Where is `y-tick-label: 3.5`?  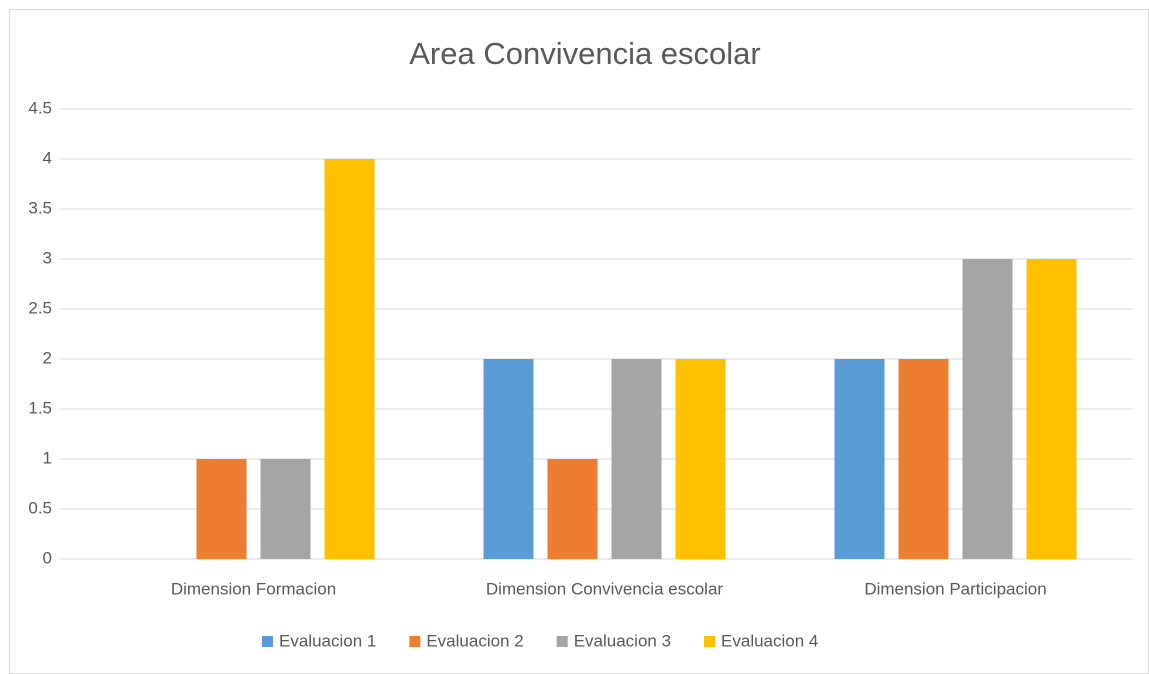
y-tick-label: 3.5 is located at coordinates (40, 207).